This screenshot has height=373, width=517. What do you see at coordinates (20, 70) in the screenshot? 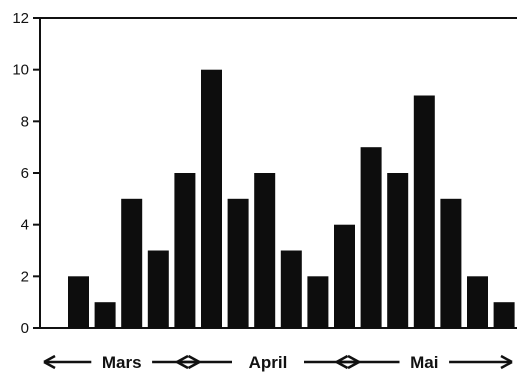
I see `y-tick-label: 10` at bounding box center [20, 70].